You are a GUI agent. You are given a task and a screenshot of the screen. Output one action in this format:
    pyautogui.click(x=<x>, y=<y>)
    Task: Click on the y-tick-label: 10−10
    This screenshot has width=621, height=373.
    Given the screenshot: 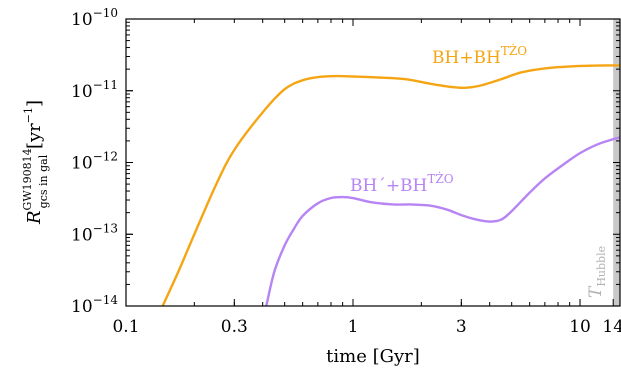 What is the action you would take?
    pyautogui.click(x=94, y=18)
    